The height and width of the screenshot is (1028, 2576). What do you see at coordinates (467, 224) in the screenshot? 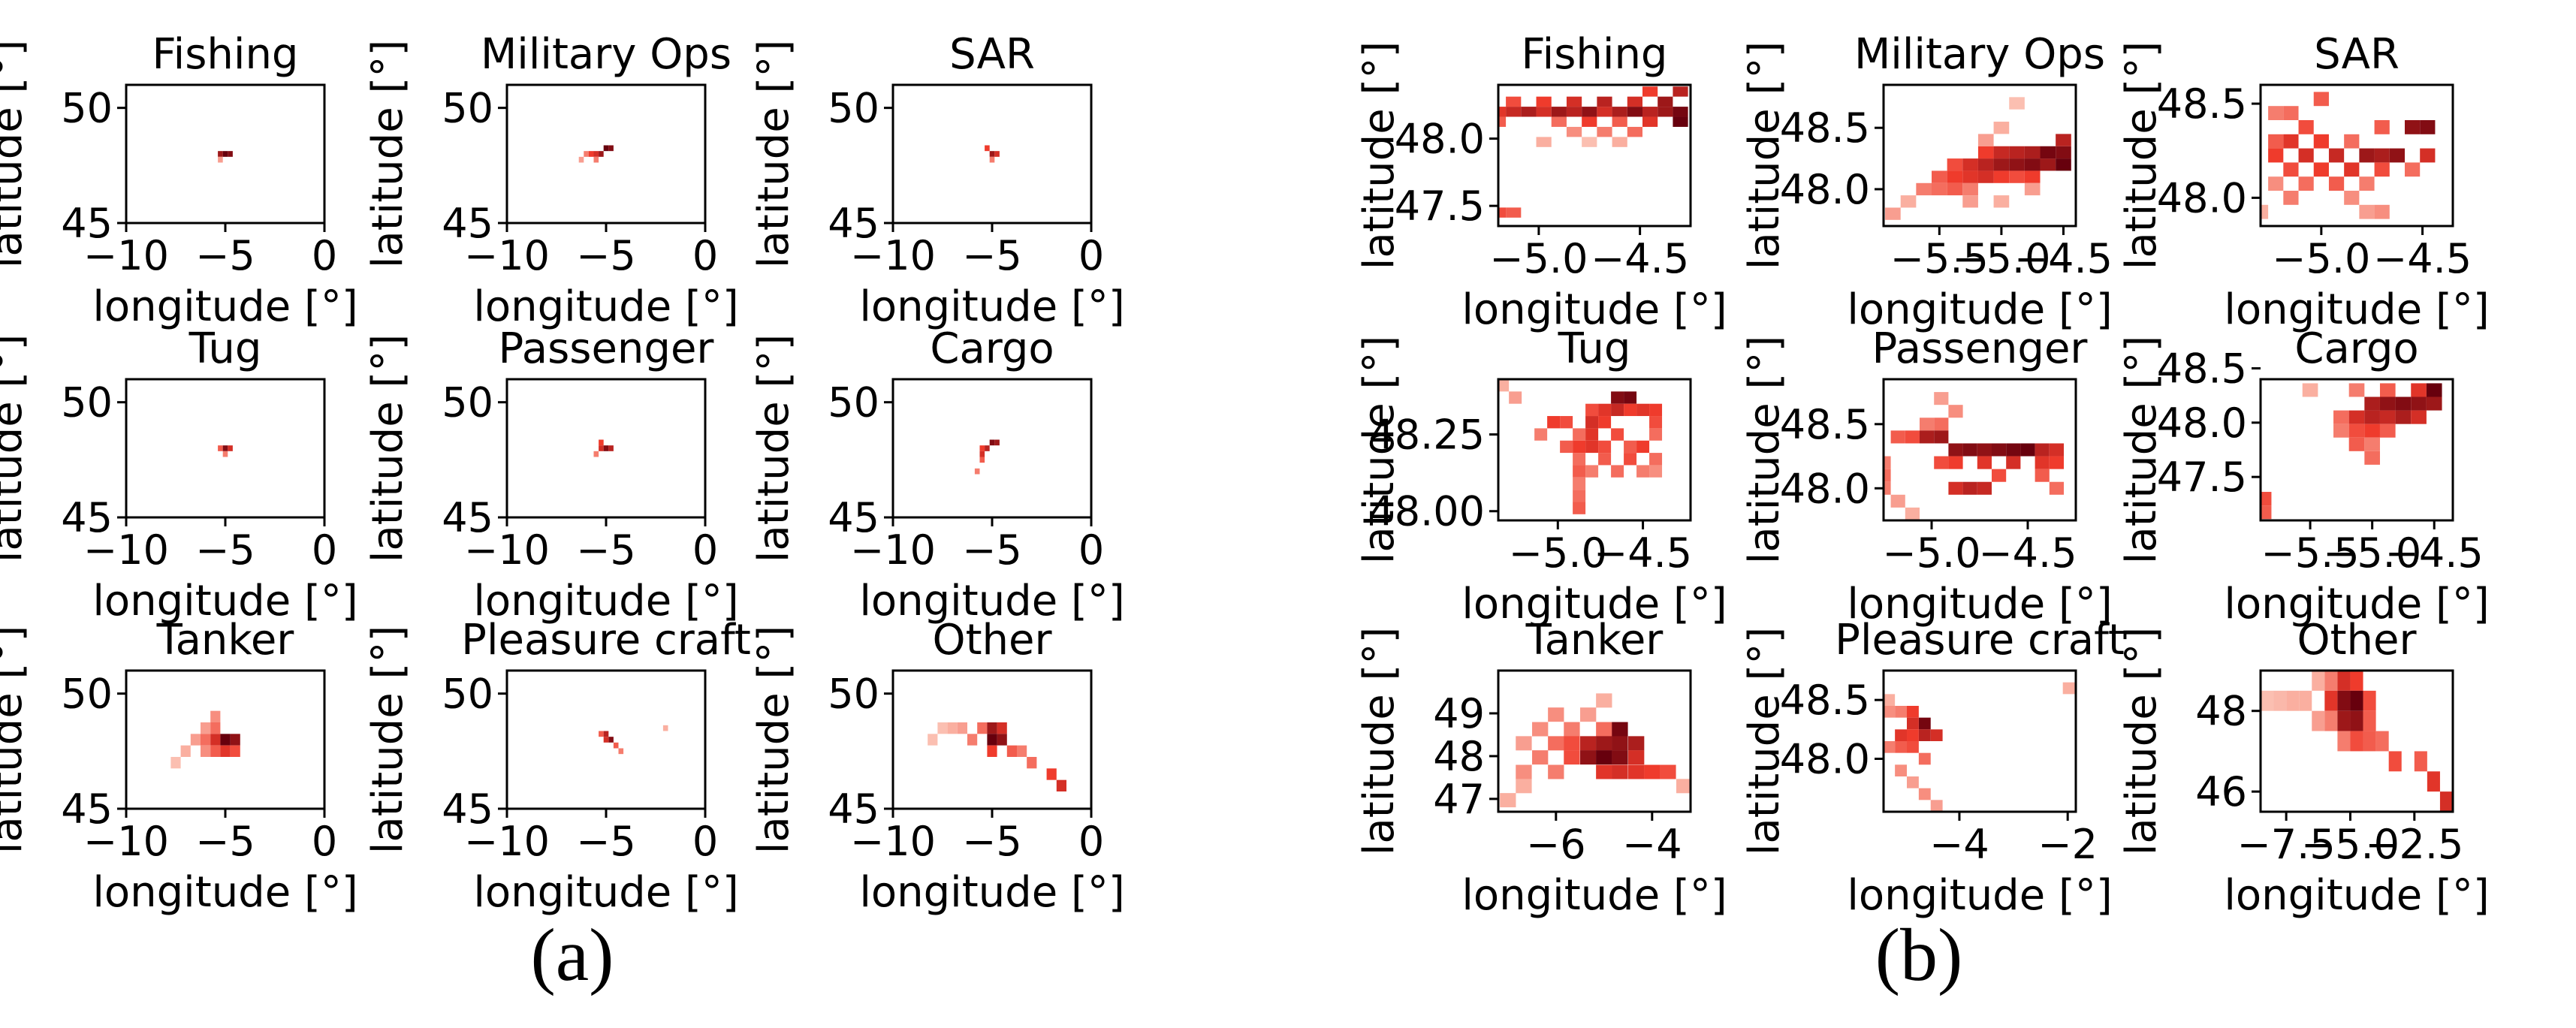
I see `y-tick-label: 45` at bounding box center [467, 224].